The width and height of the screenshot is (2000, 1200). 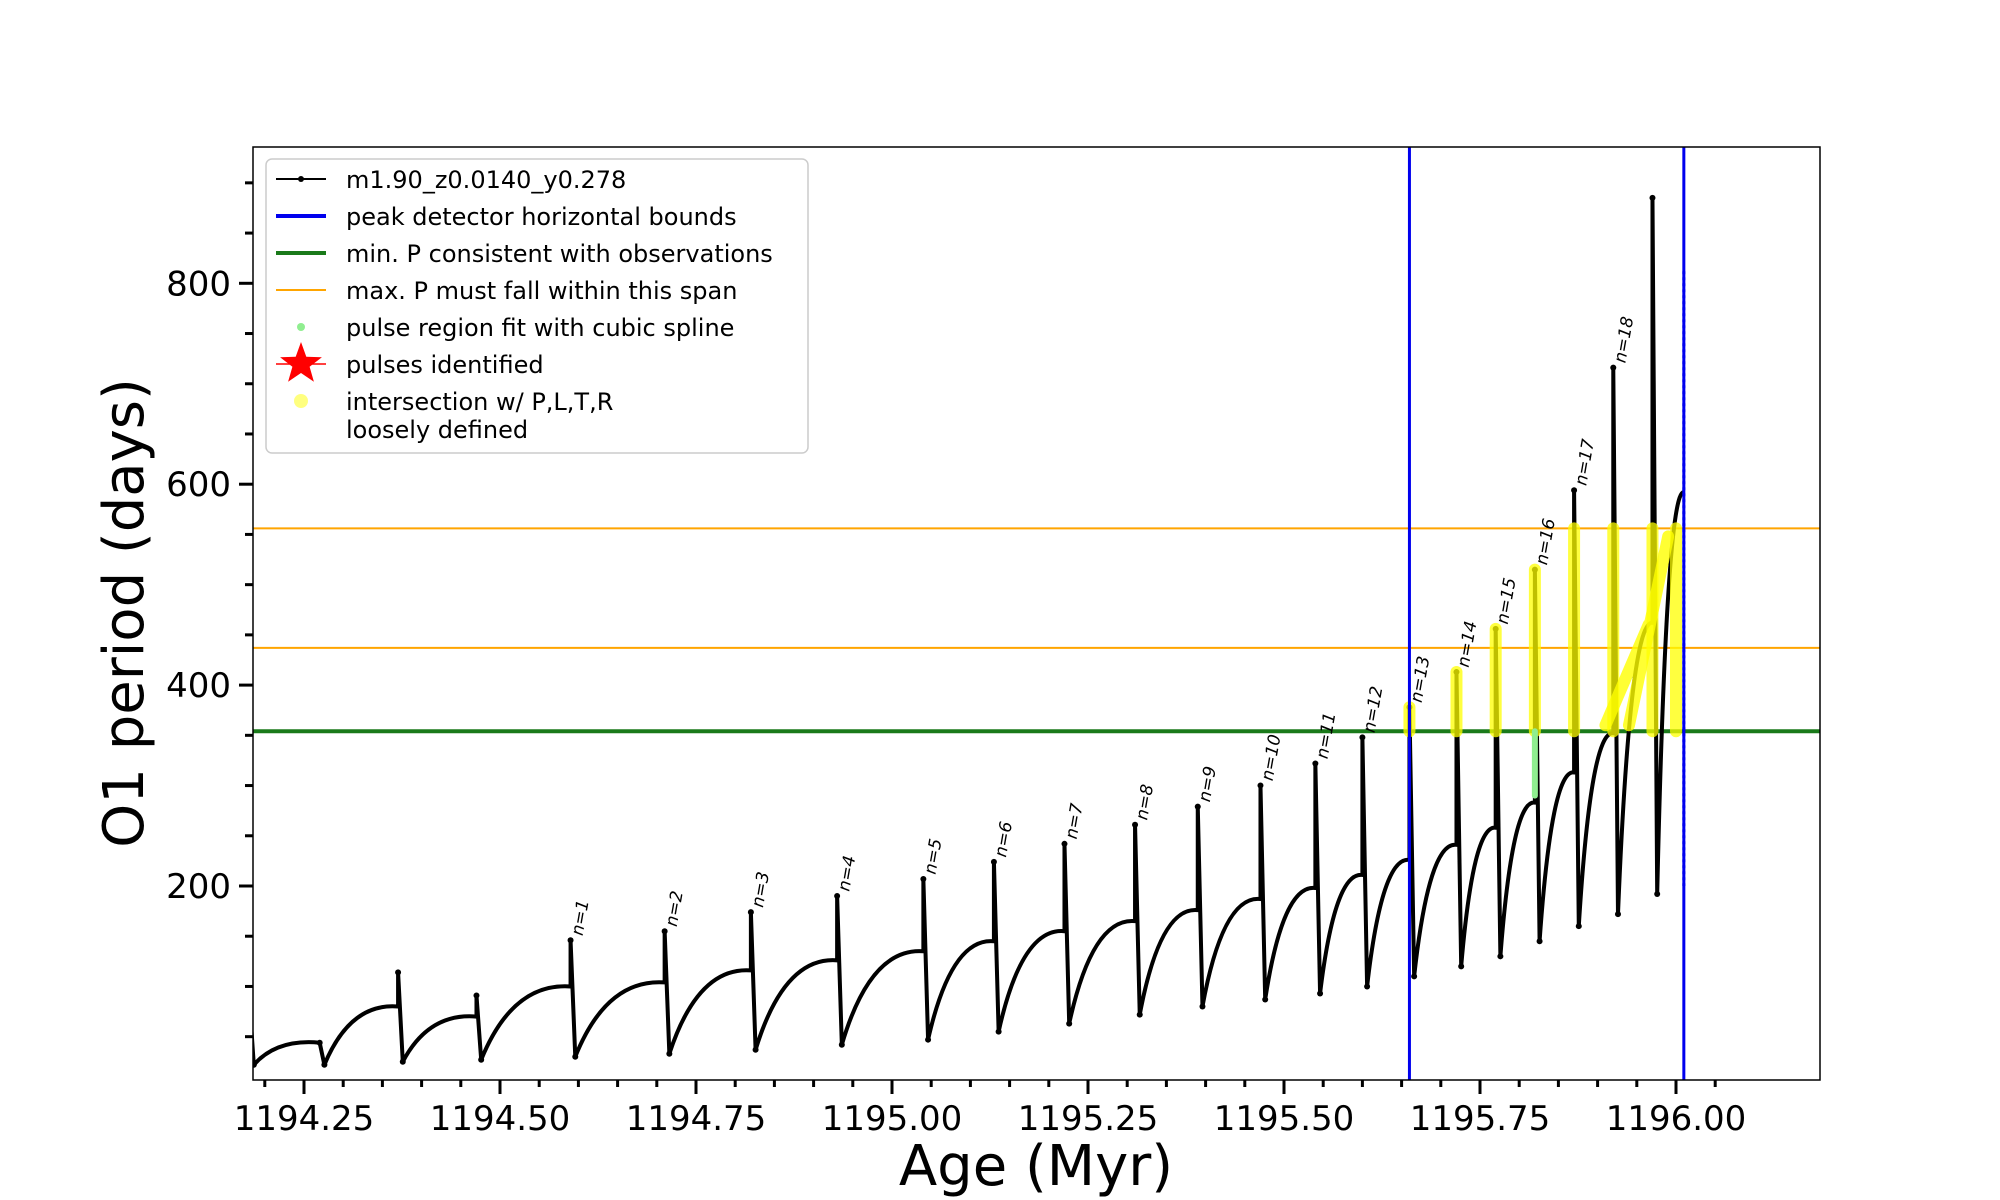 I want to click on peak-detector-bounds, so click(x=1546, y=613).